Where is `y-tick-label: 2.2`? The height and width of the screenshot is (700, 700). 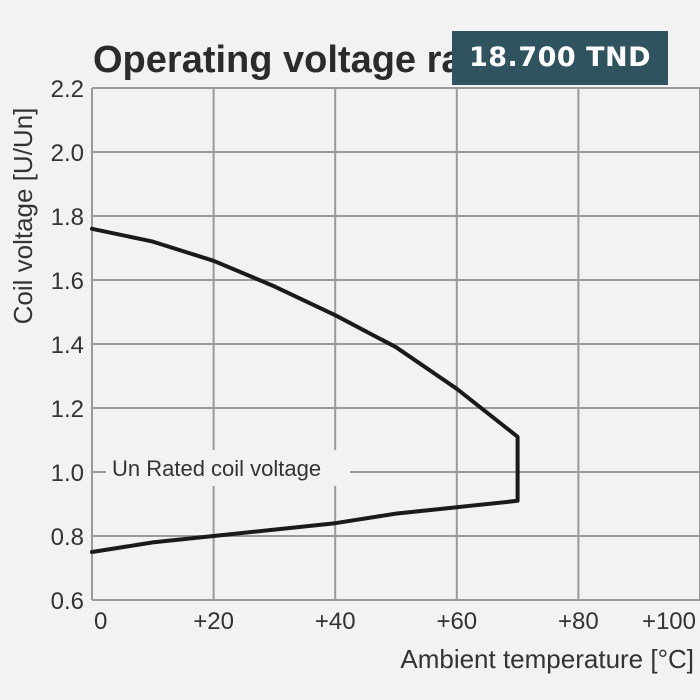
y-tick-label: 2.2 is located at coordinates (67, 89).